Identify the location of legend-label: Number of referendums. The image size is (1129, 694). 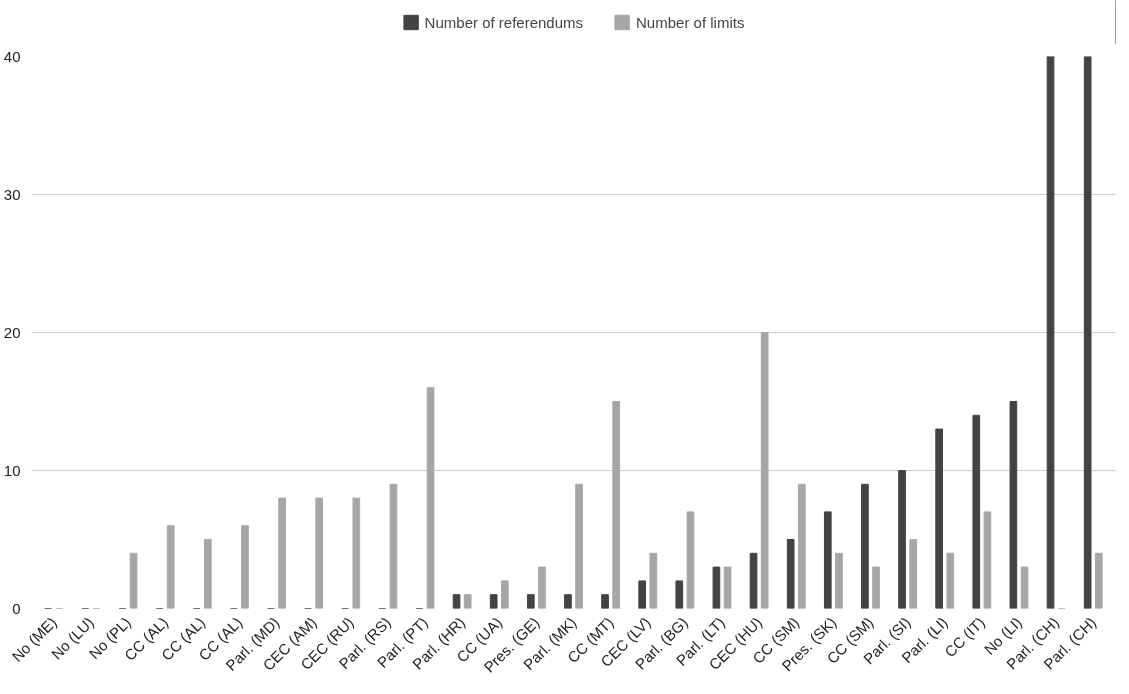
(504, 22).